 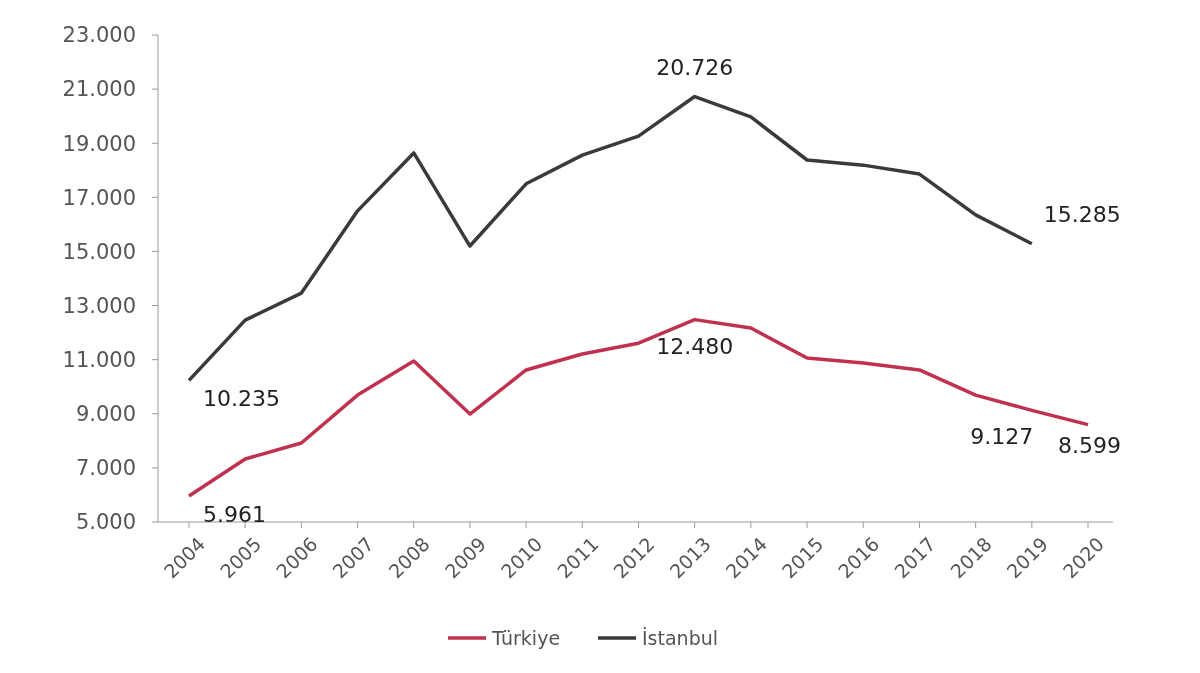 What do you see at coordinates (99, 35) in the screenshot?
I see `y-tick-label: 23.000` at bounding box center [99, 35].